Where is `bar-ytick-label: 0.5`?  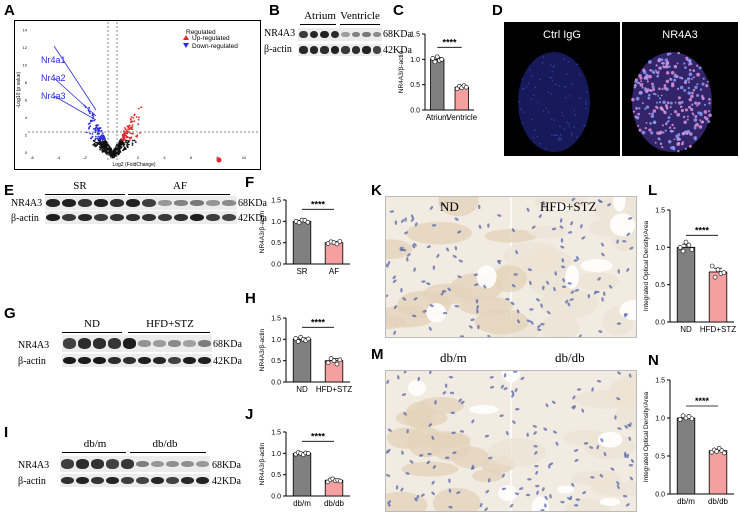 bar-ytick-label: 0.5 is located at coordinates (660, 285).